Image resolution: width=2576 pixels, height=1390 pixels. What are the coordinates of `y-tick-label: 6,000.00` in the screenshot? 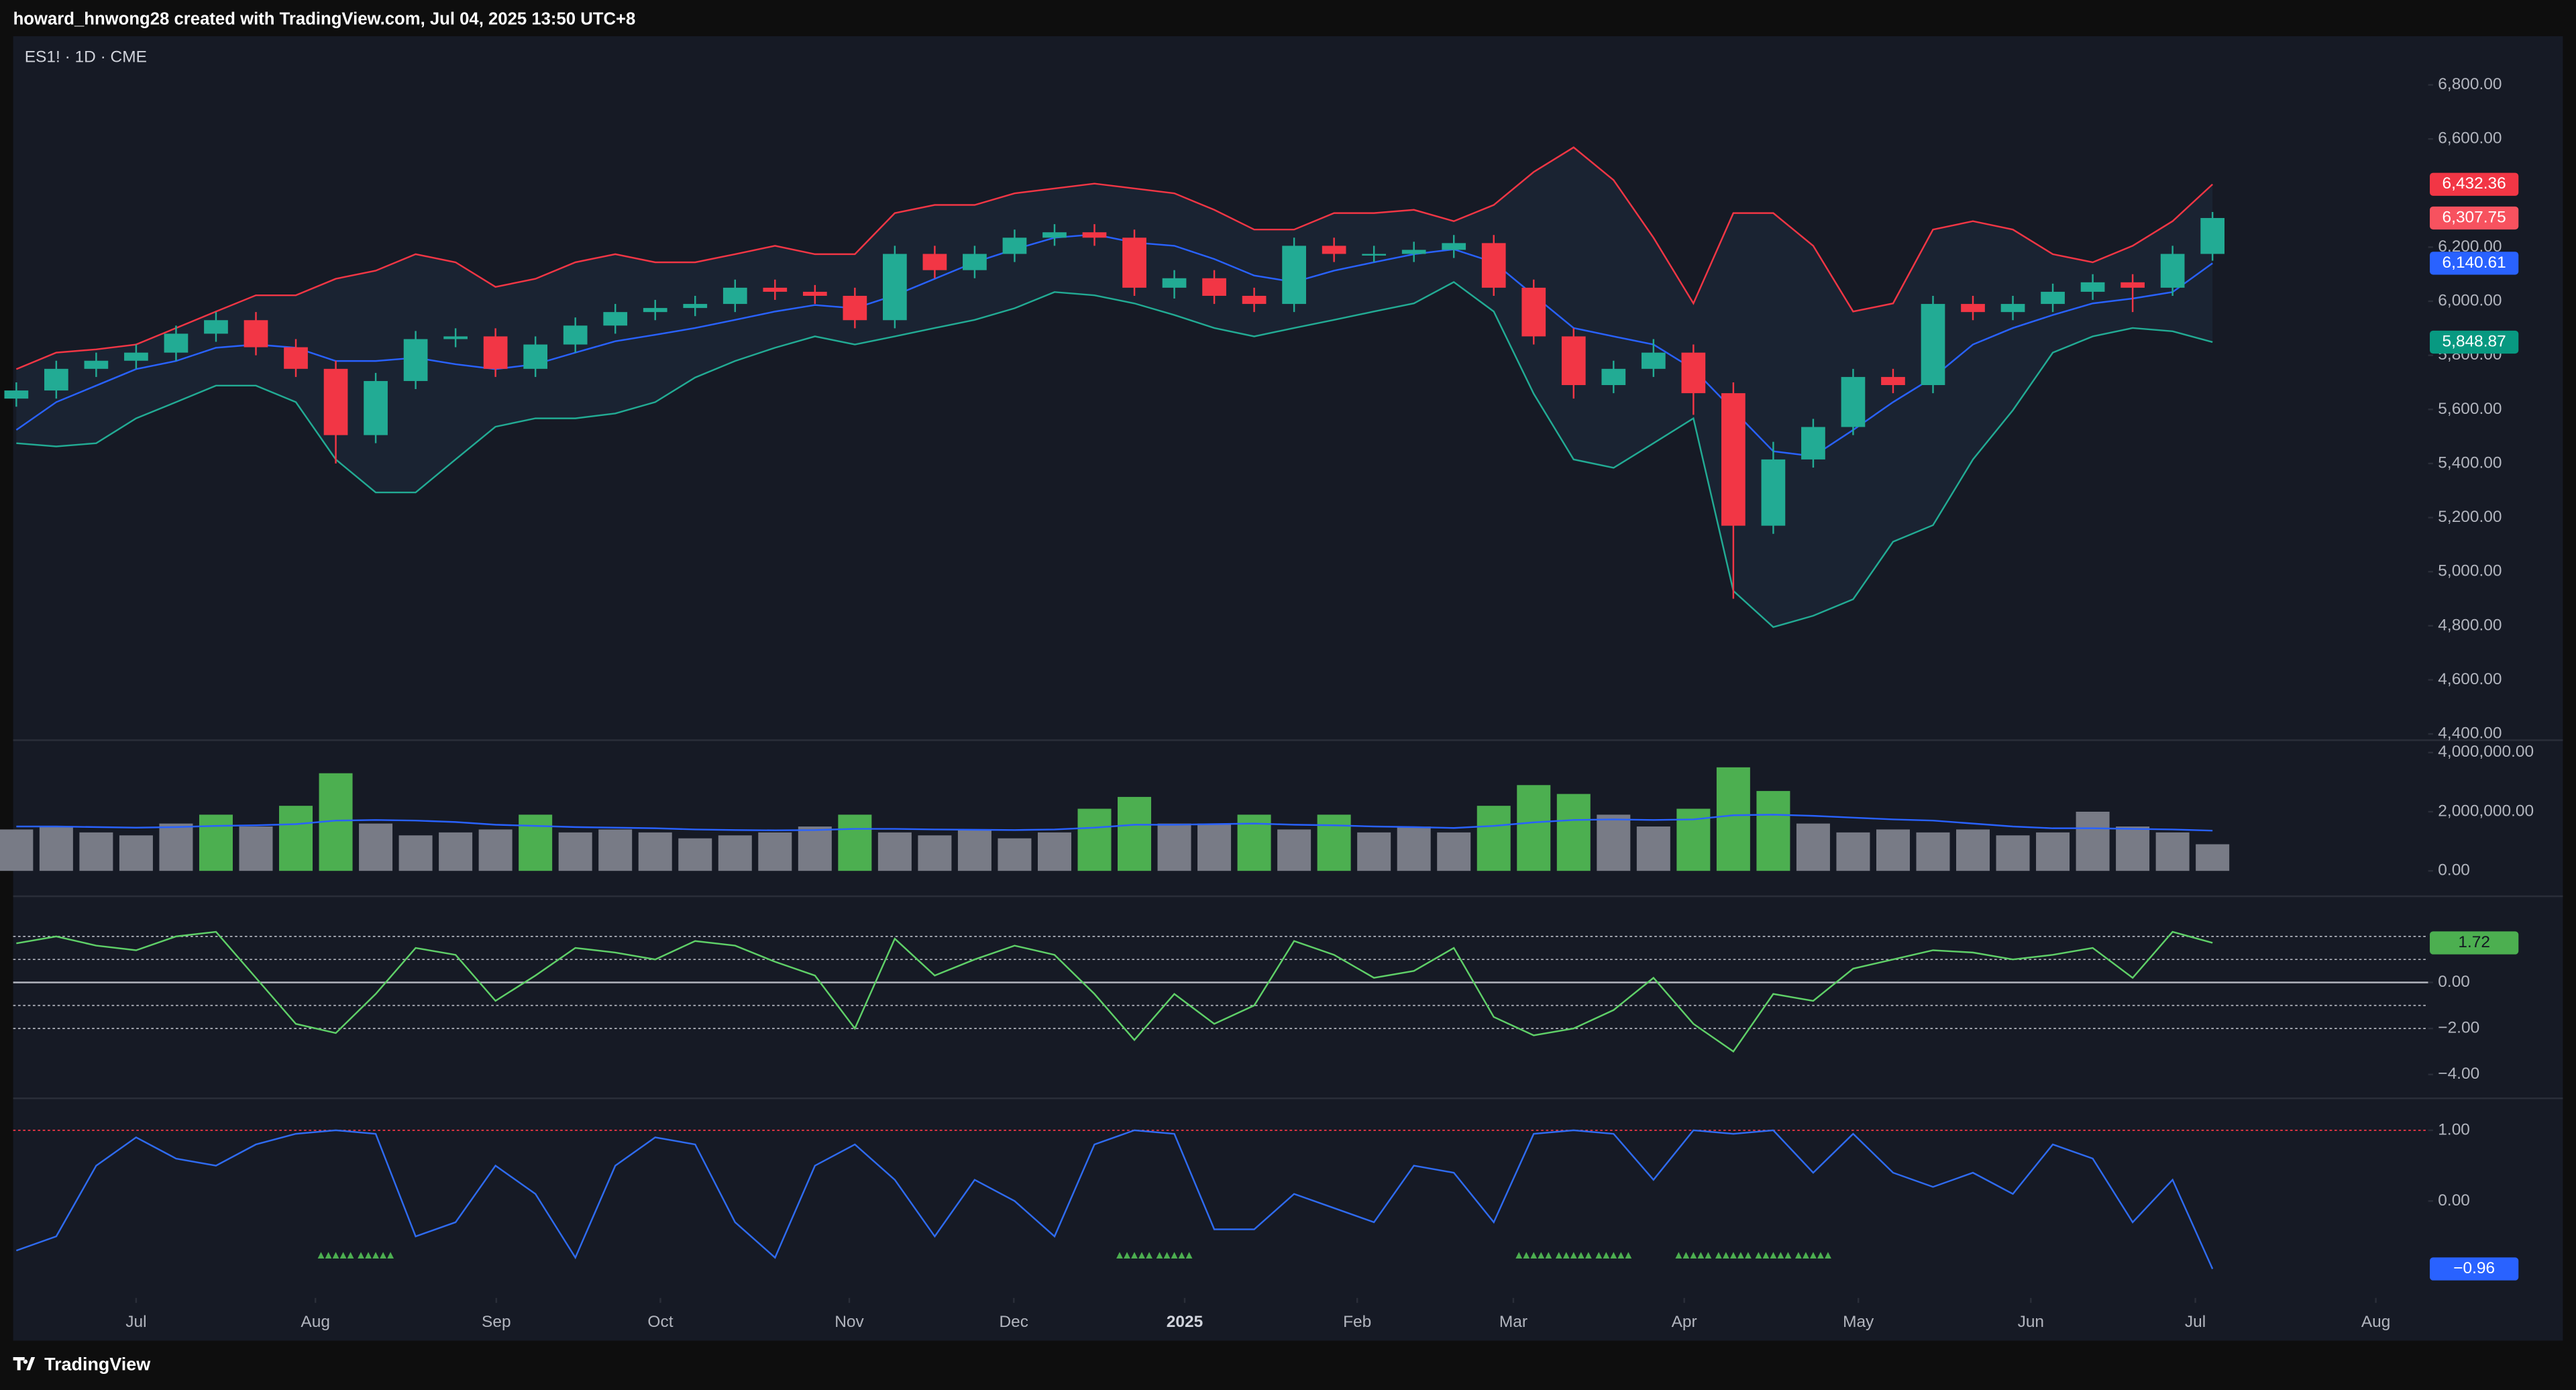 It's located at (2470, 301).